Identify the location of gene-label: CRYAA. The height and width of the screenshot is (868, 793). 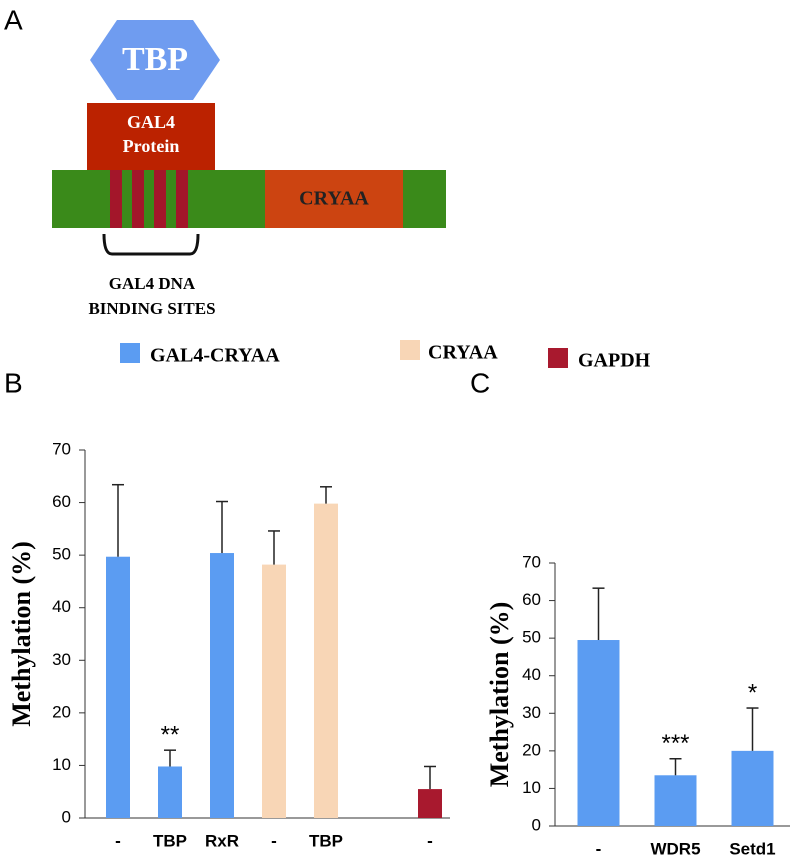
(334, 199).